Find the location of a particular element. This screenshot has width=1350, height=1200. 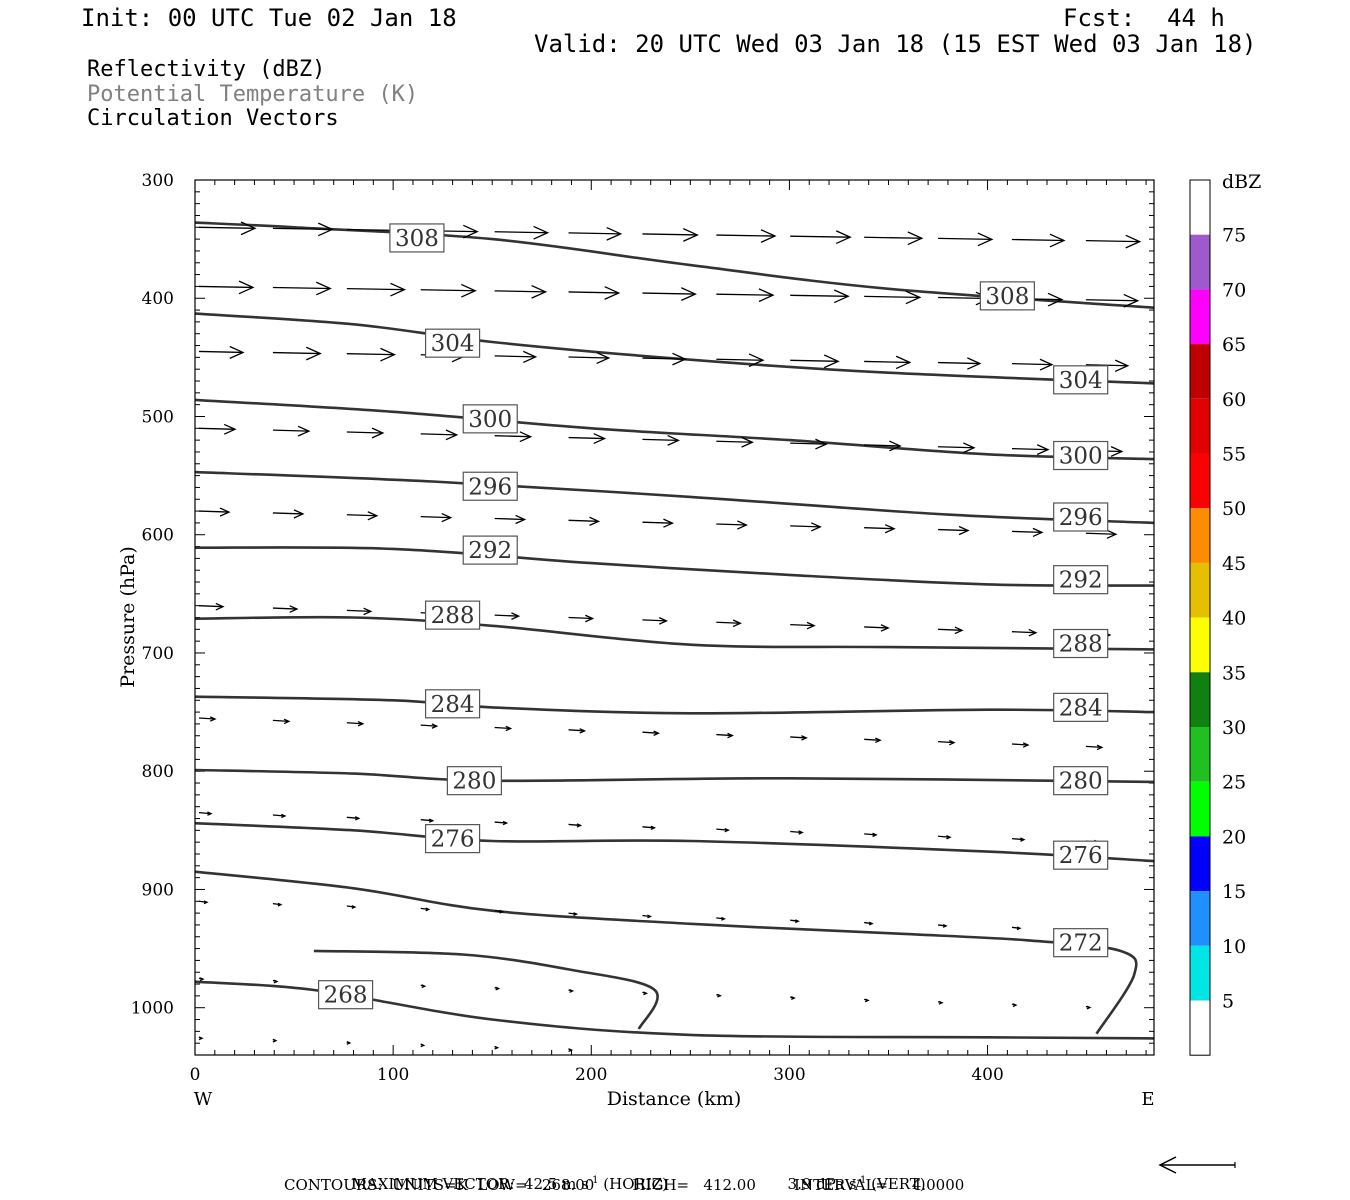

colorbar-label: 15 is located at coordinates (1234, 892).